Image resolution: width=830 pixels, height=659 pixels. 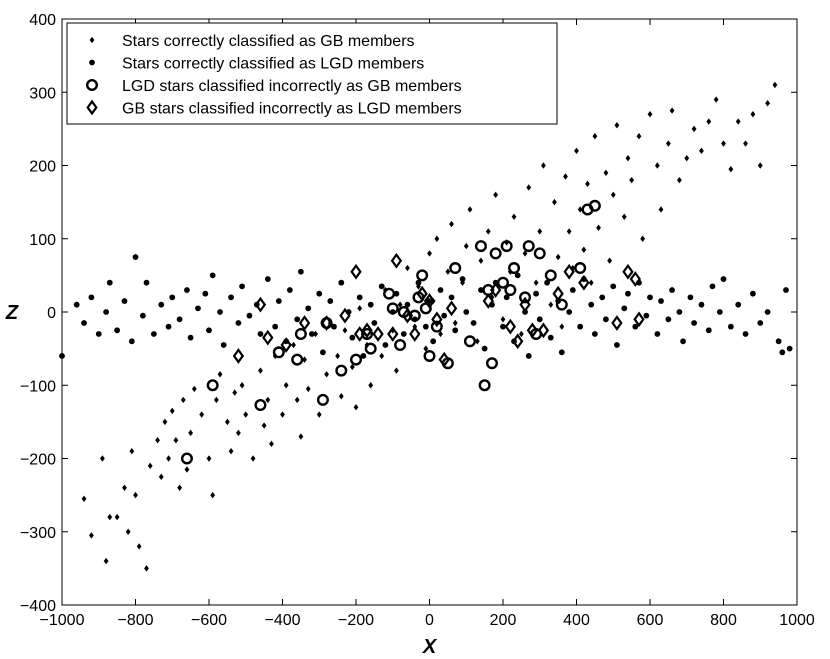 I want to click on x-tick-label: 200, so click(x=503, y=620).